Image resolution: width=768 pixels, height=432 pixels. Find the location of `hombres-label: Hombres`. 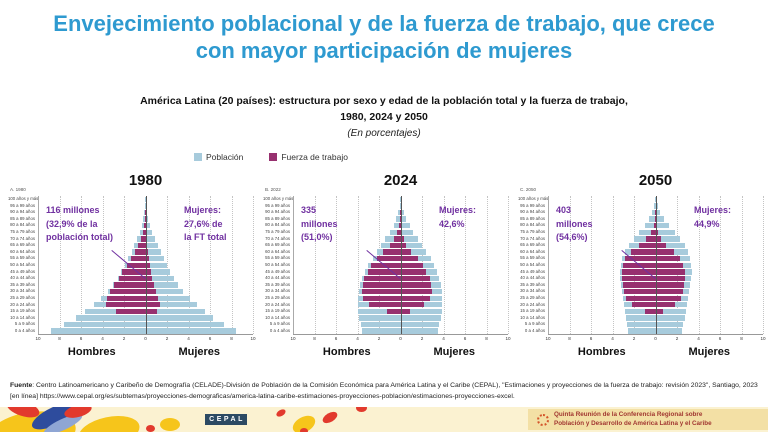

hombres-label: Hombres is located at coordinates (91, 352).